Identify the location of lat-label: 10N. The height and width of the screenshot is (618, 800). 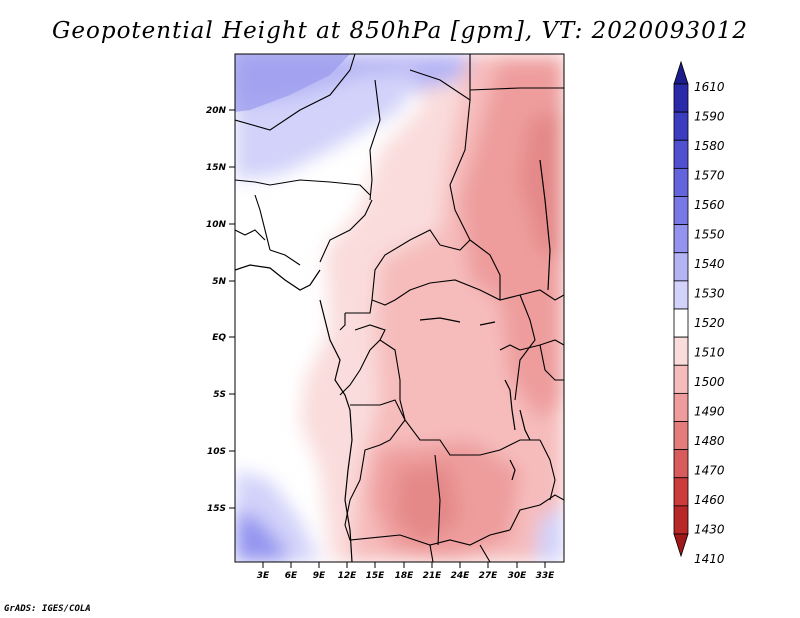
(216, 225).